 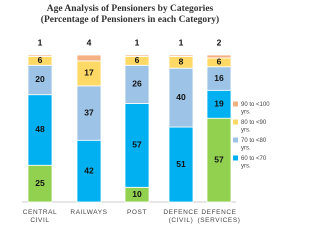 What do you see at coordinates (130, 9) in the screenshot?
I see `chart-title: Age Analysis of Pensioners by Categories` at bounding box center [130, 9].